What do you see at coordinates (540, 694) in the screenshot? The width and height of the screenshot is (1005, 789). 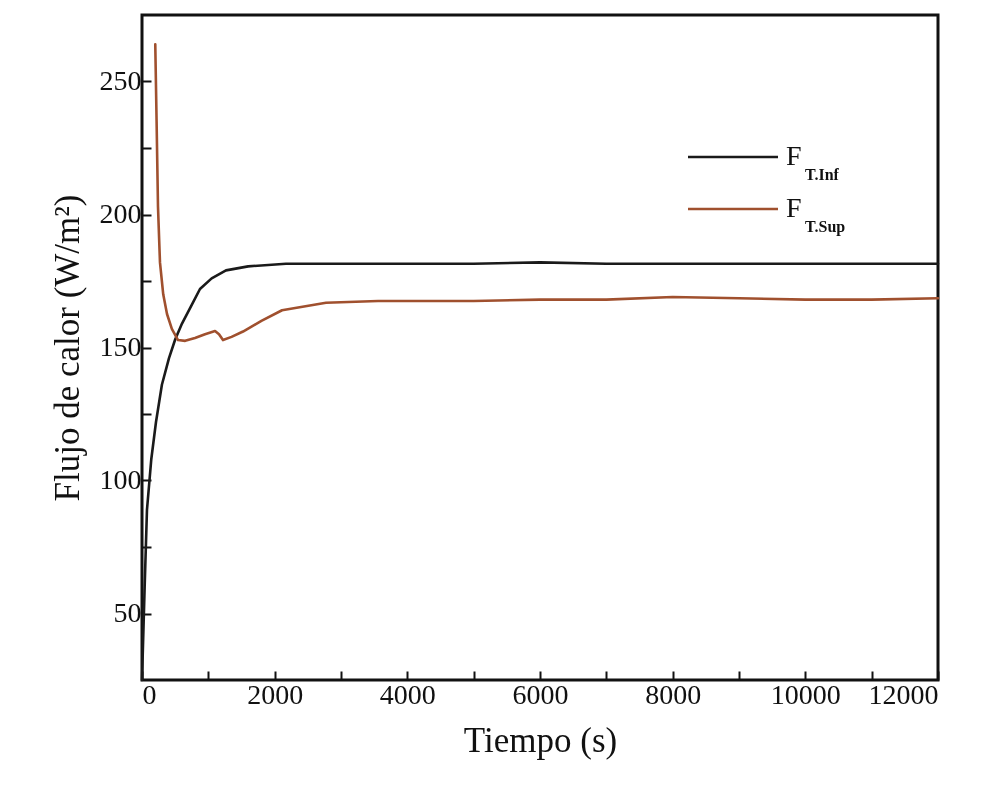 I see `x-tick-label: 6000` at bounding box center [540, 694].